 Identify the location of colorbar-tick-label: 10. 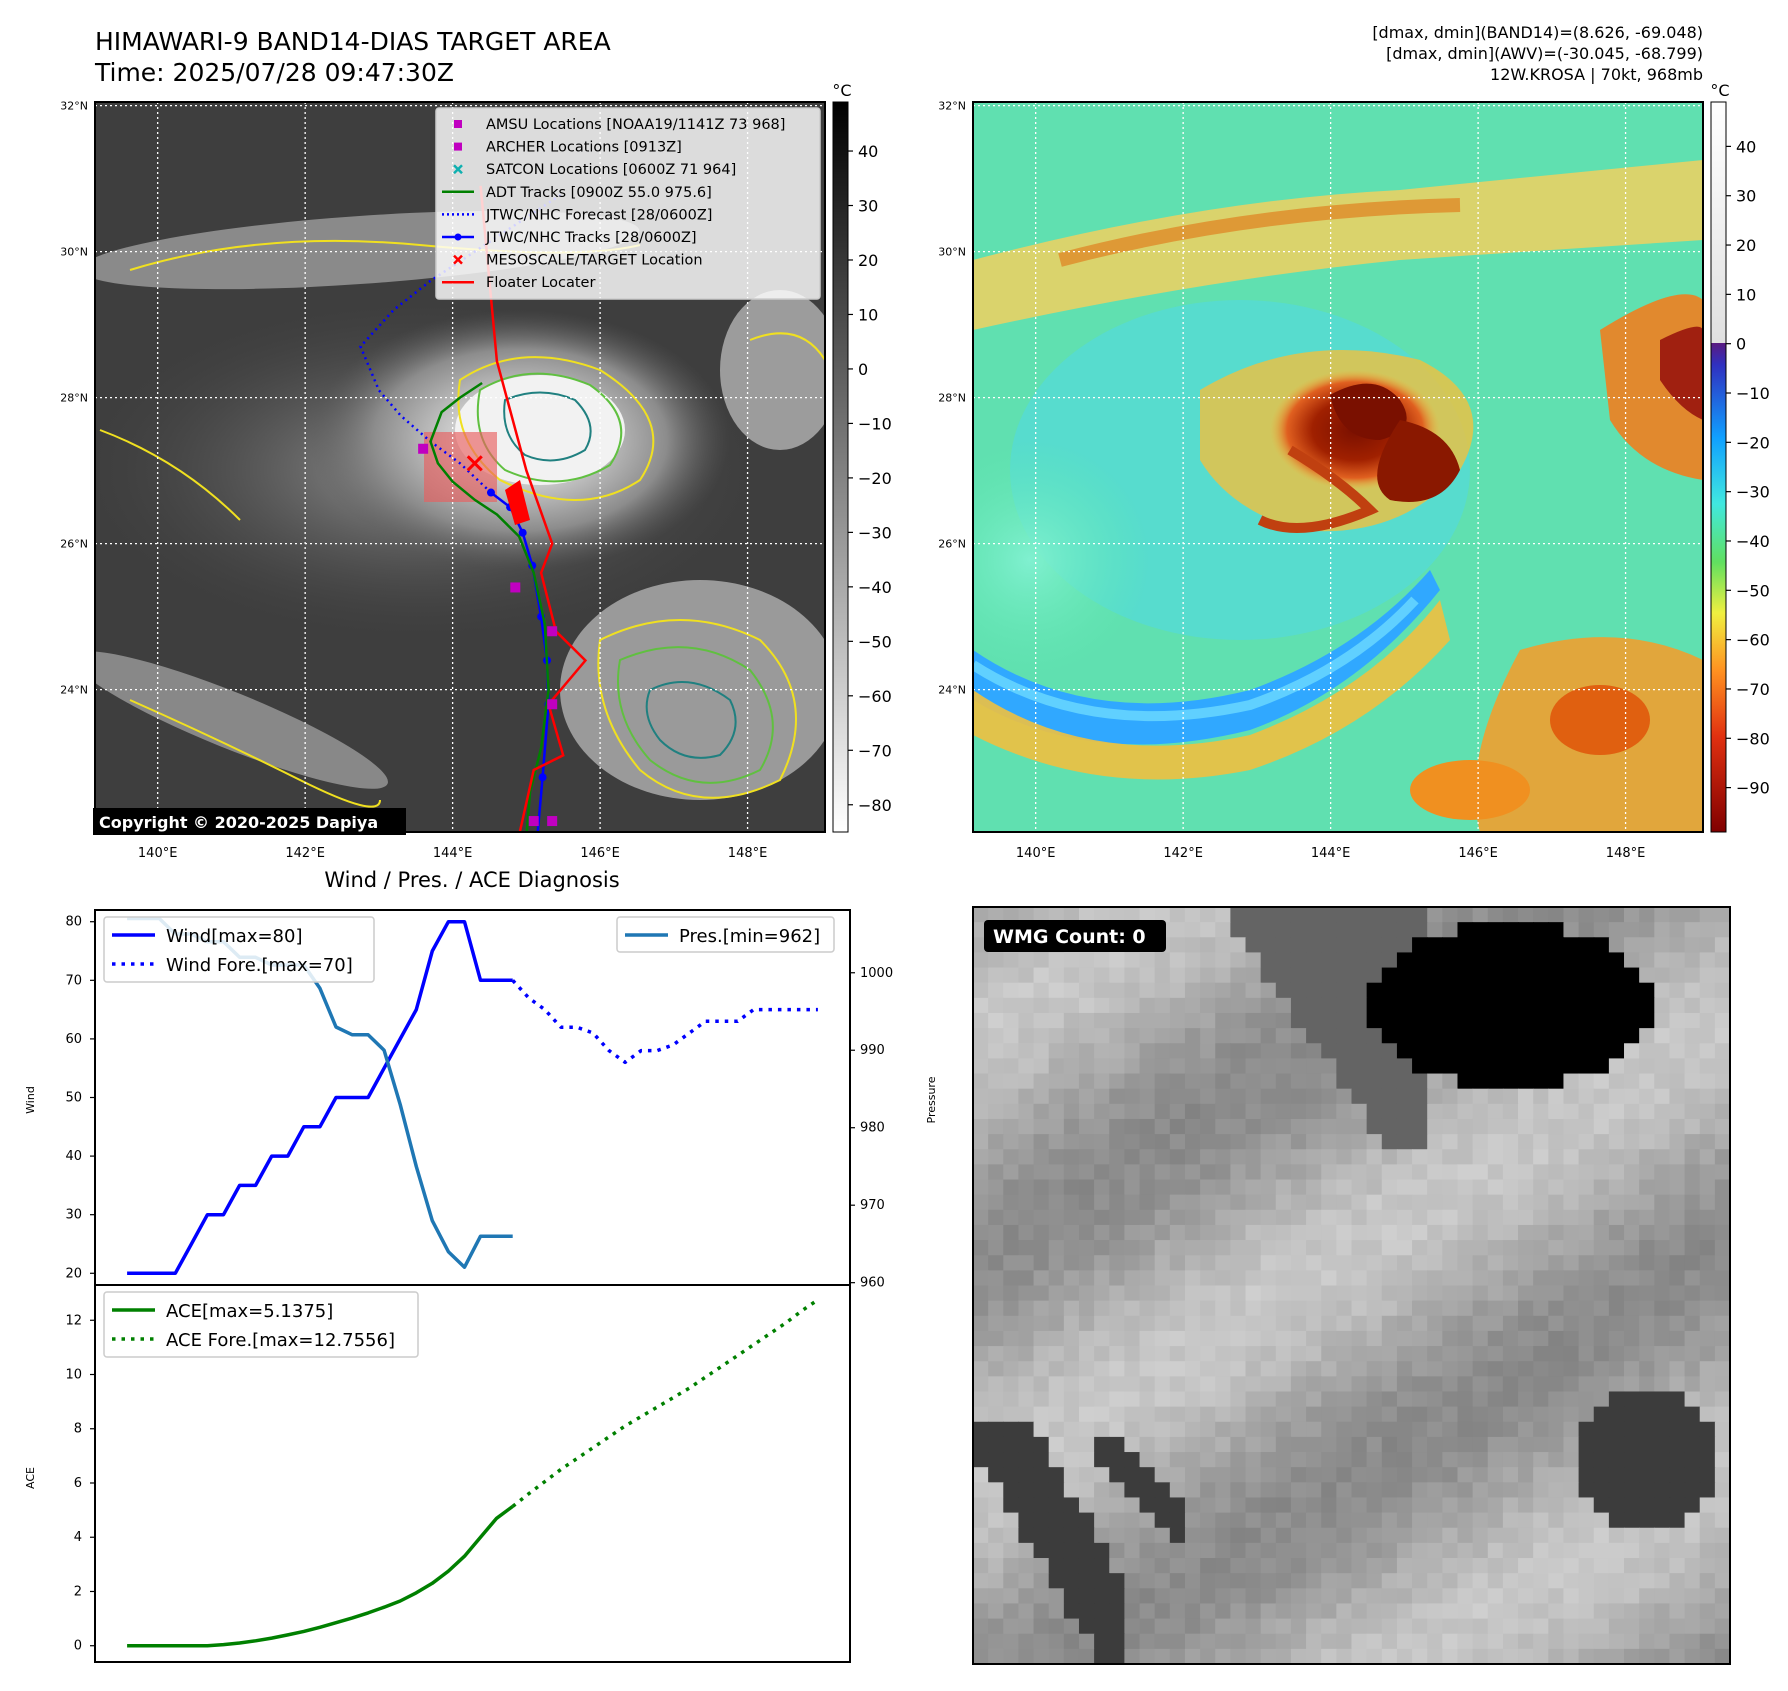
(1746, 294).